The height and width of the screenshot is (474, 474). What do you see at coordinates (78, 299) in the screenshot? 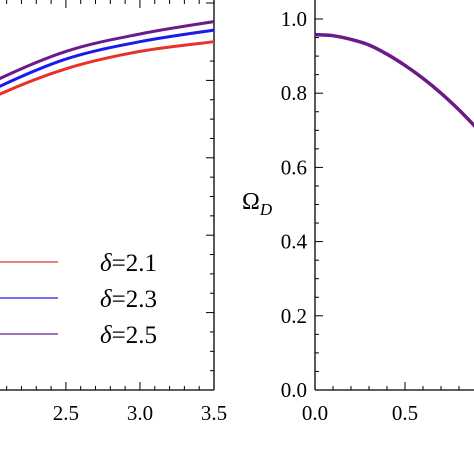
I see `legend: δ=2.1 δ=2.3 δ=2.5` at bounding box center [78, 299].